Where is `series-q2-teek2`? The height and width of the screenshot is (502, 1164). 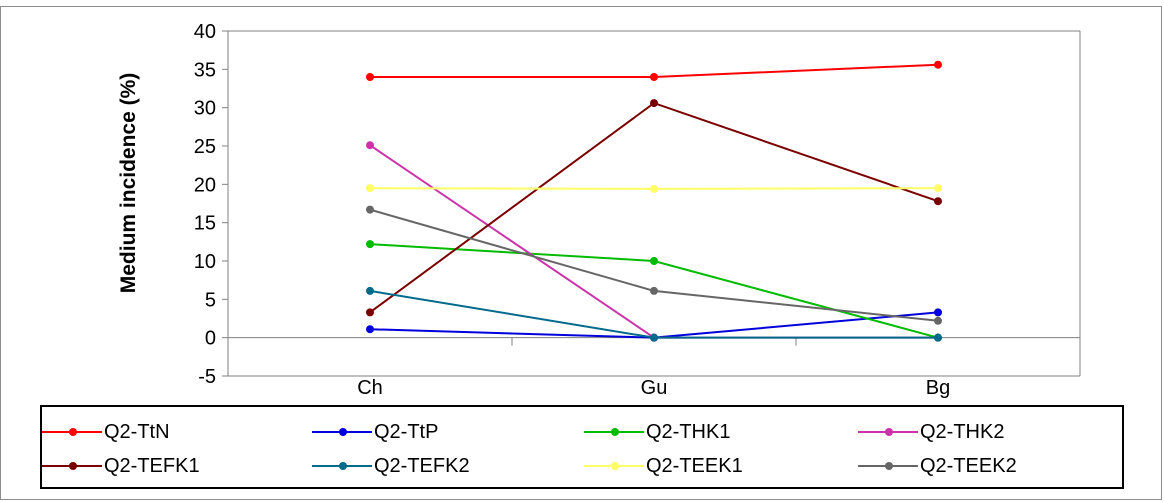 series-q2-teek2 is located at coordinates (654, 265).